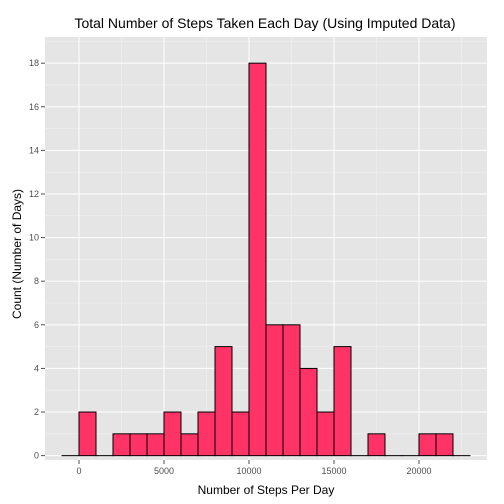 This screenshot has width=504, height=504. I want to click on y-tick-label: 10, so click(34, 238).